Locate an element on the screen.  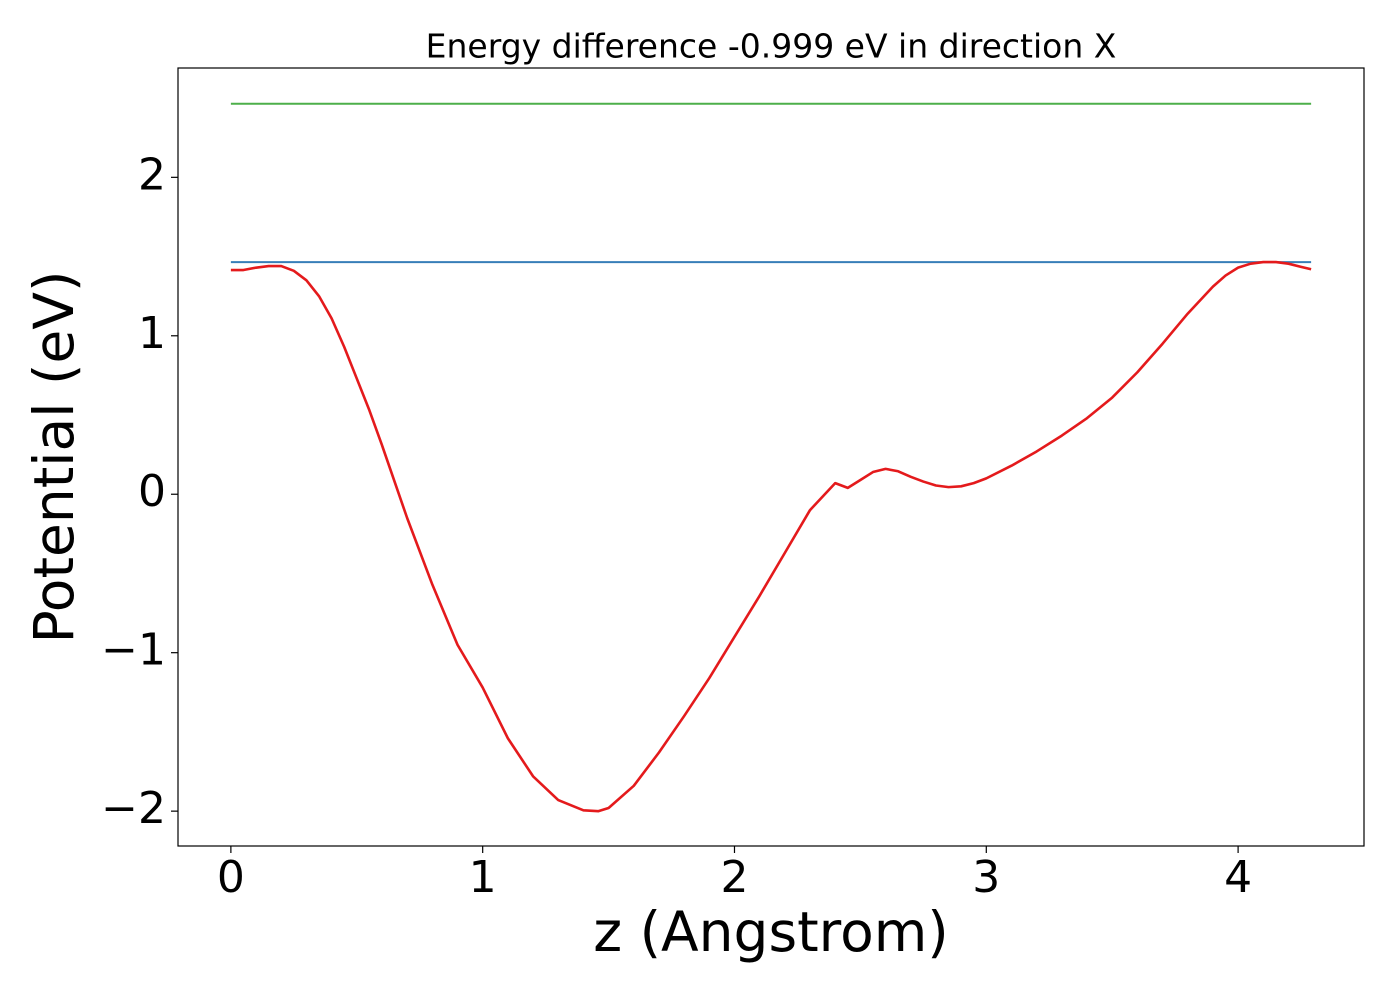
x-tick-label: 4 is located at coordinates (1238, 877).